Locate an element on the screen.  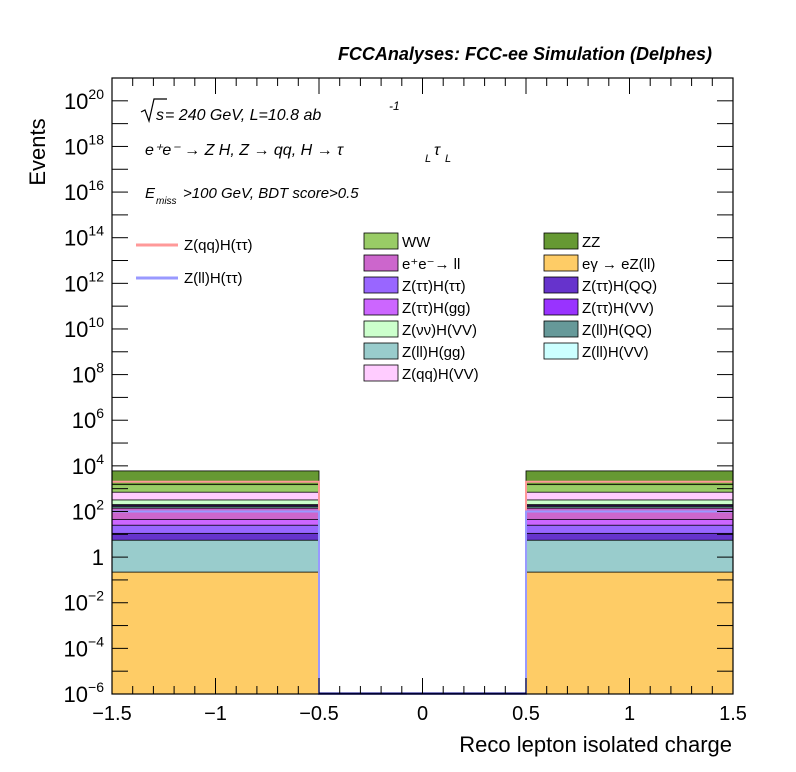
energy-superscript: -1 is located at coordinates (394, 106).